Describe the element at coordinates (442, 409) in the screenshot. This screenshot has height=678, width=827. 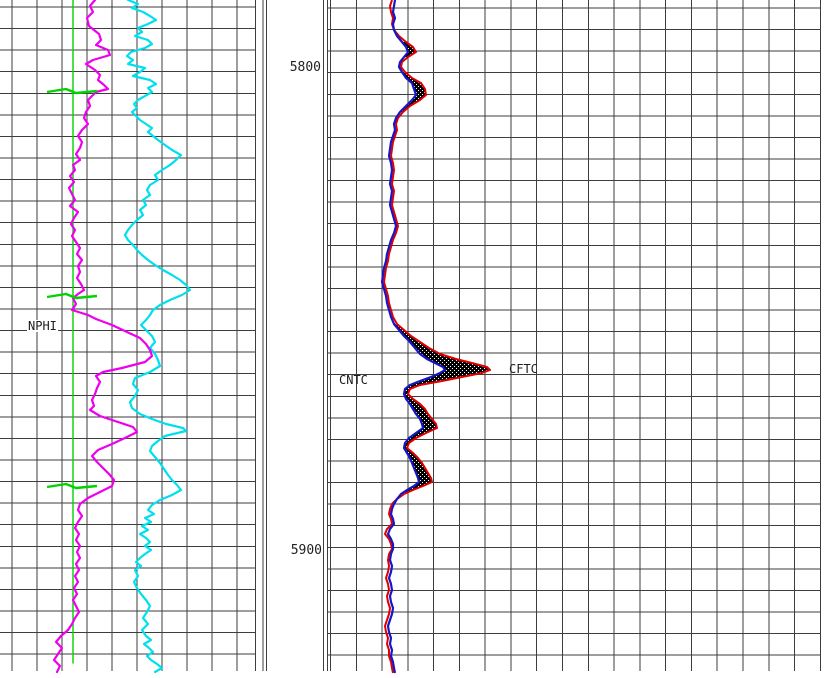
I see `cntc-cftc-crossover-fill` at that location.